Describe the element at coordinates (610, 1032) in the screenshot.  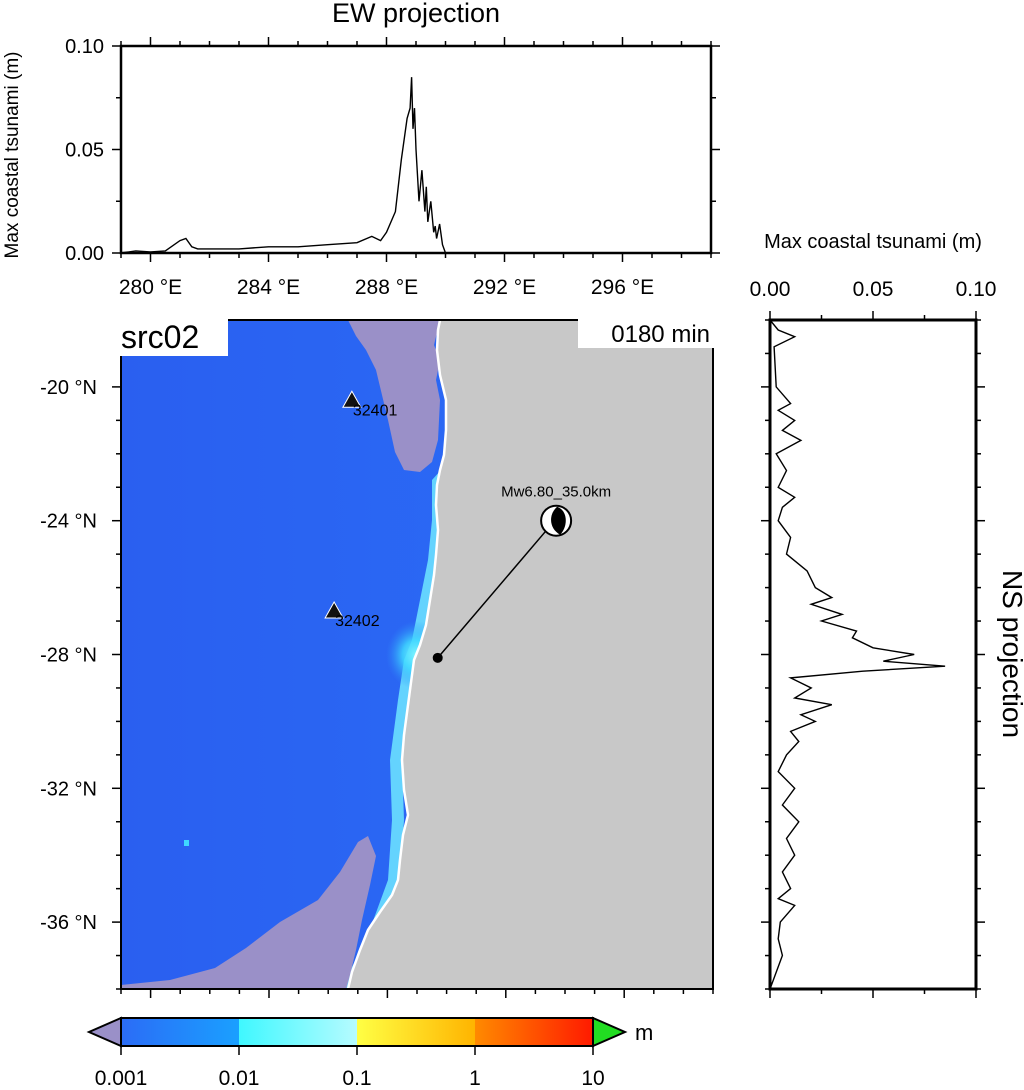
I see `colorbar-above-triangle` at that location.